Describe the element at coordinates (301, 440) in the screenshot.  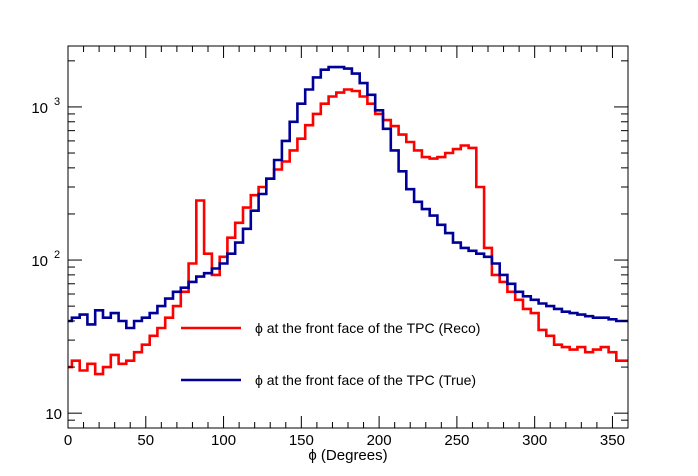
I see `x-tick-label: 150` at that location.